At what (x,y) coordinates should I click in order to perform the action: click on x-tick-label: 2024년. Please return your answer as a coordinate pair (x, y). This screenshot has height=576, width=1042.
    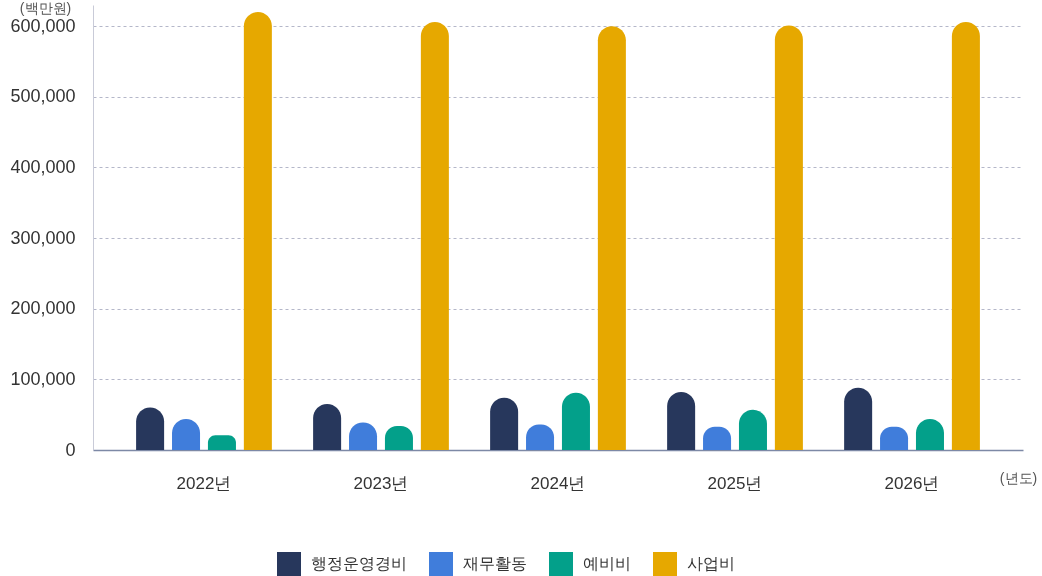
    Looking at the image, I should click on (558, 483).